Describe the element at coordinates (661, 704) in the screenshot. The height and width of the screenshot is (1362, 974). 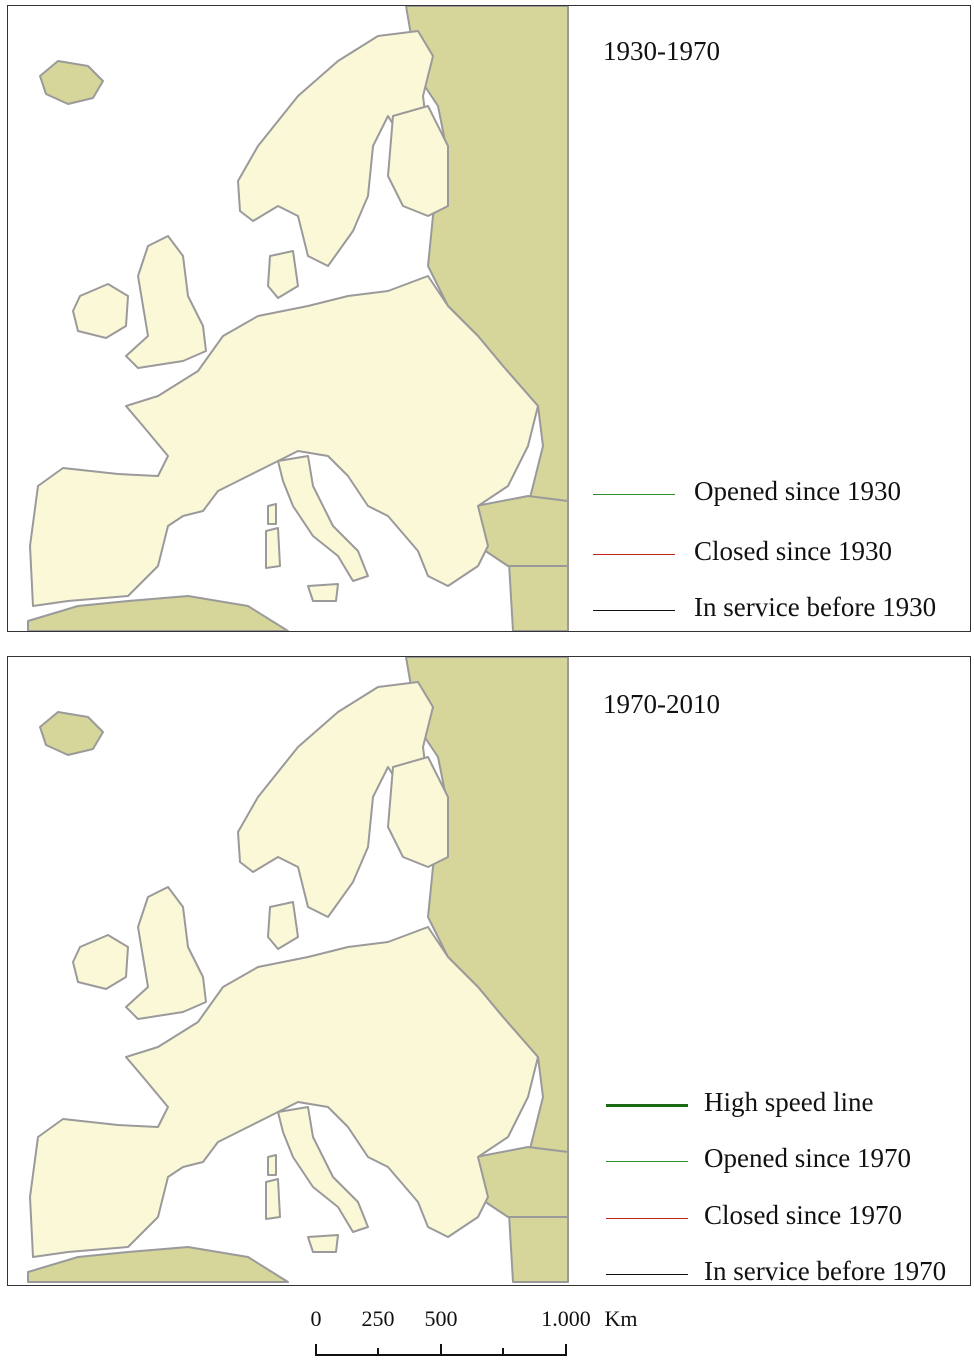
I see `period-title: 1970-2010` at that location.